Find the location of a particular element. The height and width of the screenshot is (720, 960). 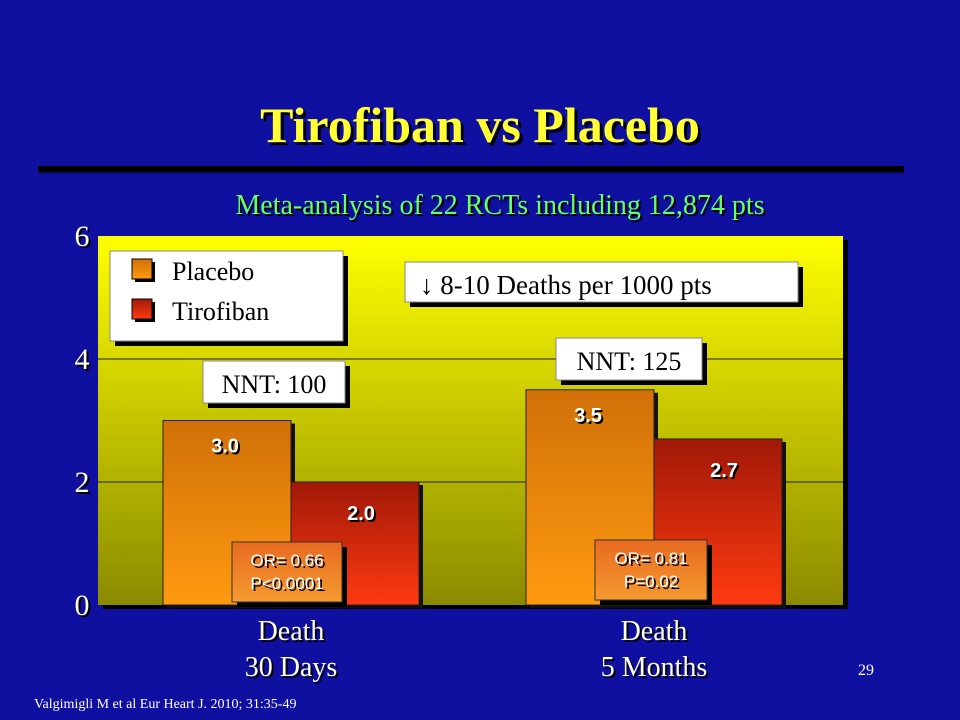

data-label: 2.72.7 is located at coordinates (725, 472).